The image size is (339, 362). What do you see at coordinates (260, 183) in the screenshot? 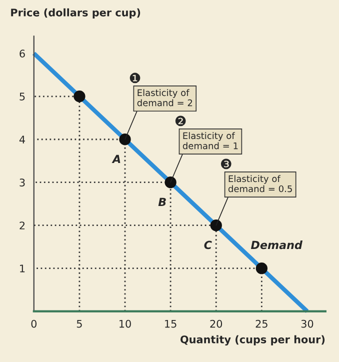
I see `annotation: Elasticity of demand = 0.5` at bounding box center [260, 183].